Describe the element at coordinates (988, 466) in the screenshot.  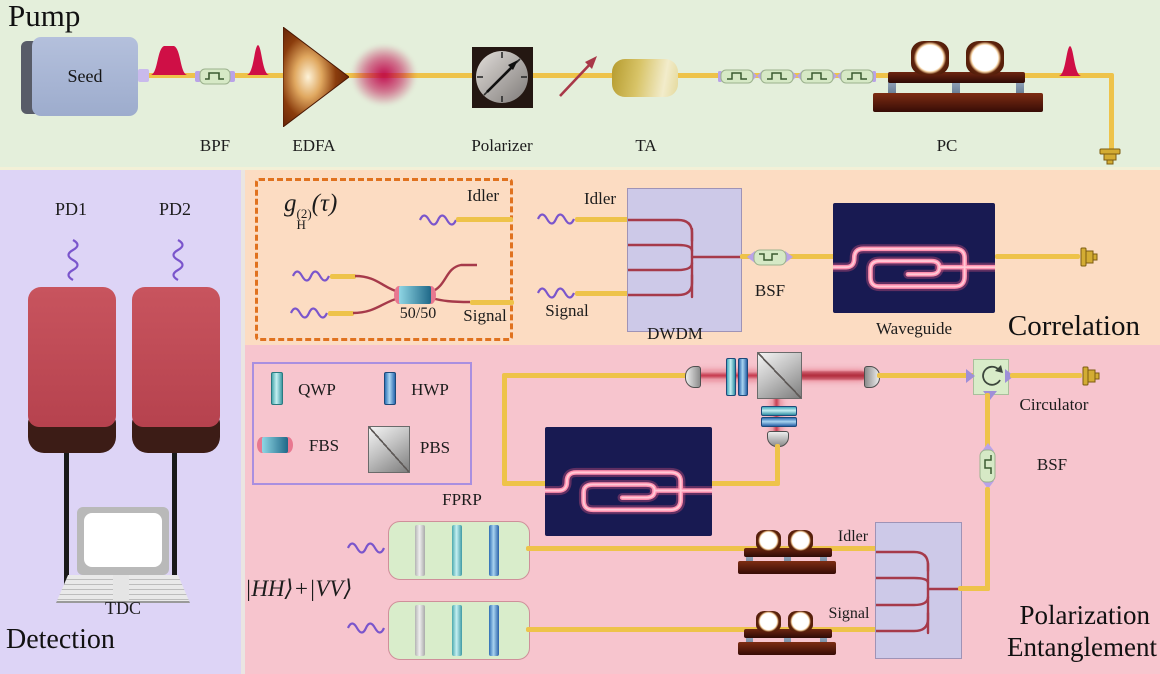
I see `bsf-vertical-wrap` at that location.